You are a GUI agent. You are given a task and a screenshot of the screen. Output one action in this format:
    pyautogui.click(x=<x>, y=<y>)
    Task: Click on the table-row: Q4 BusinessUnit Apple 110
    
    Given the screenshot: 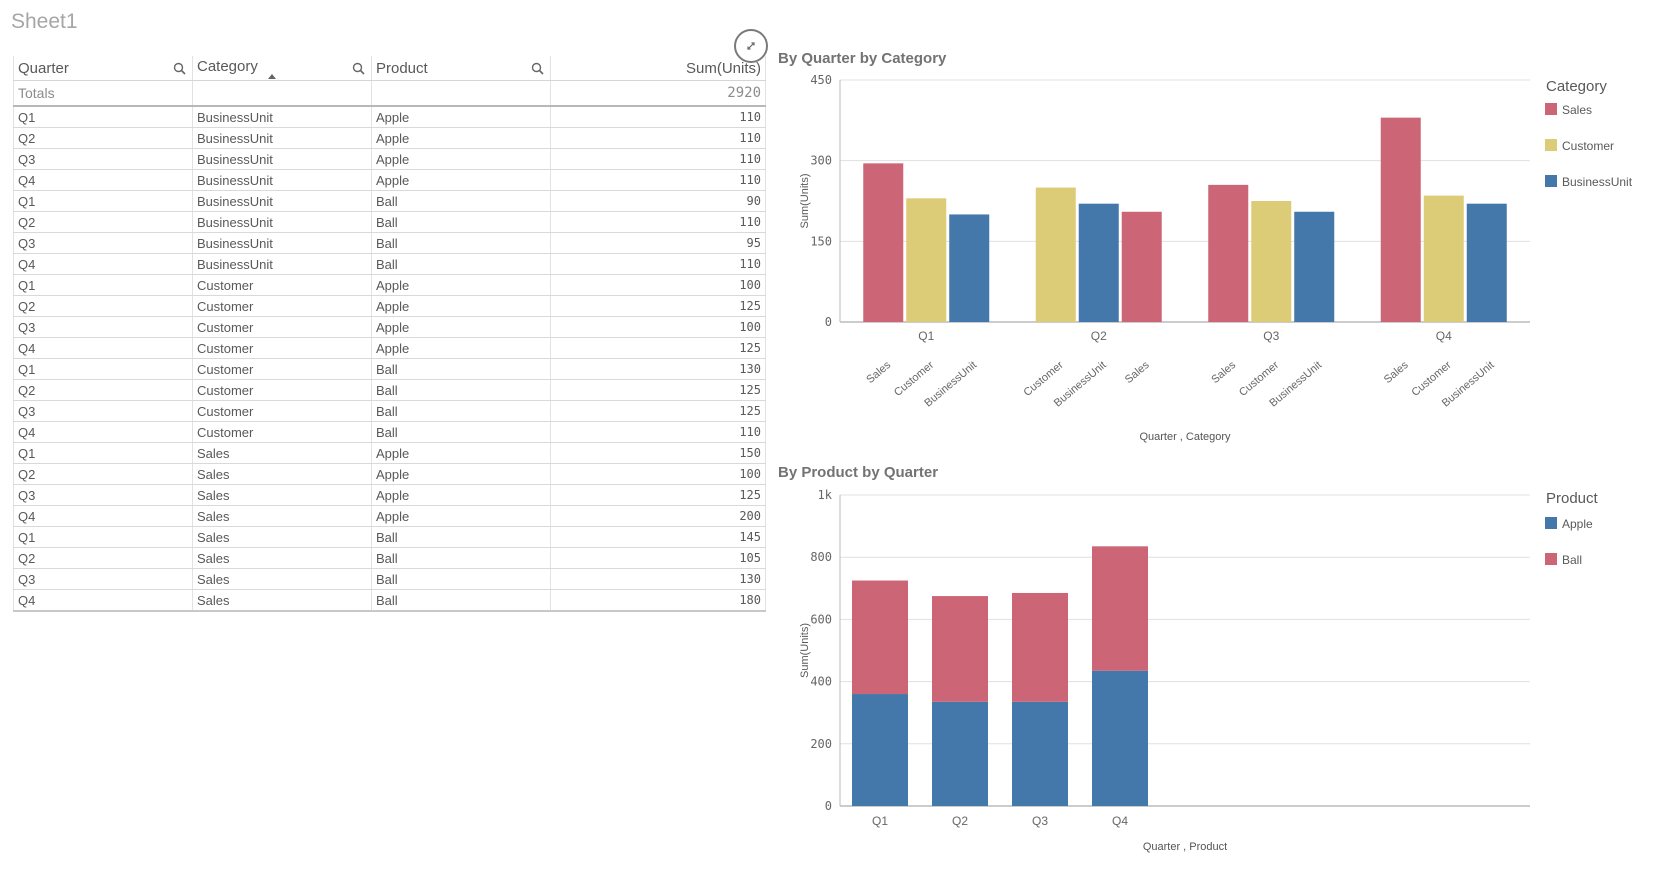 What is the action you would take?
    pyautogui.click(x=389, y=180)
    